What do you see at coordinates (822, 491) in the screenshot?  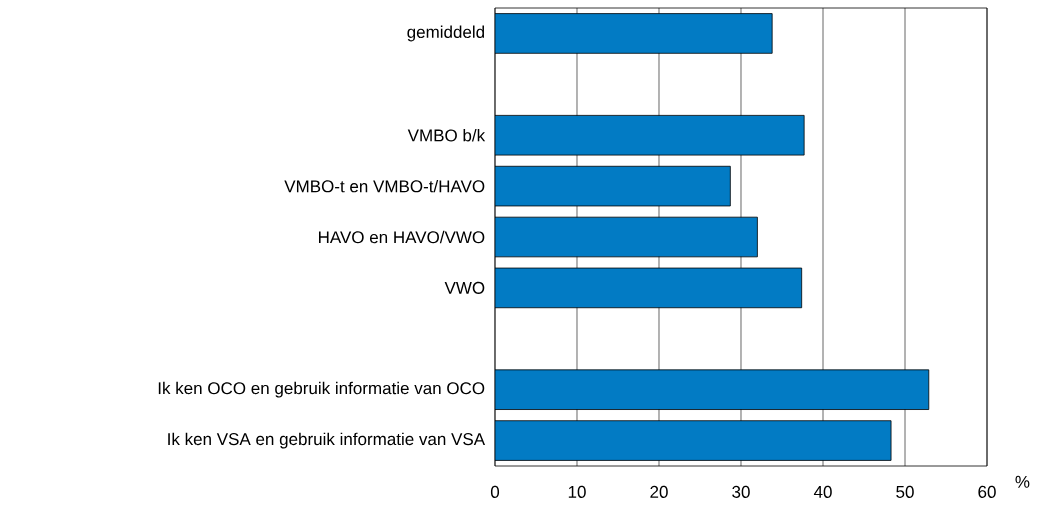 I see `x-tick-label: 40` at bounding box center [822, 491].